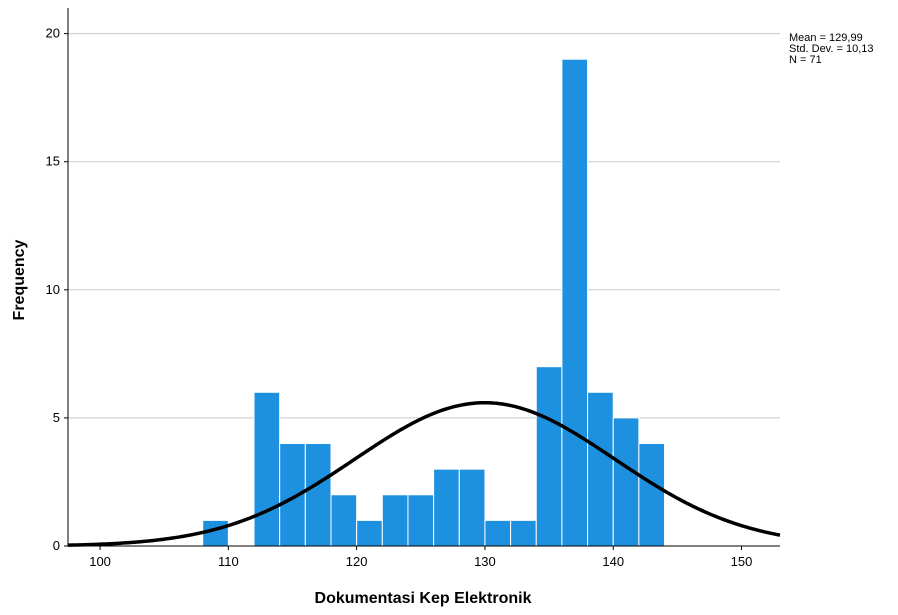 The height and width of the screenshot is (615, 898). I want to click on x-axis-label: Dokumentasi Kep Elektronik, so click(423, 598).